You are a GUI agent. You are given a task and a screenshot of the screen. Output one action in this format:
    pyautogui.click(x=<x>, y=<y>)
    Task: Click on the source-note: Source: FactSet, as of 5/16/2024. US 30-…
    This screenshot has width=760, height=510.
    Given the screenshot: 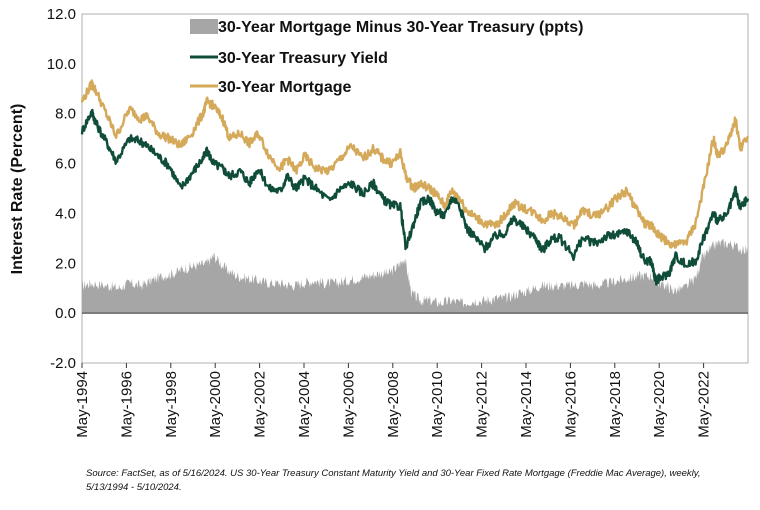 What is the action you would take?
    pyautogui.click(x=393, y=480)
    